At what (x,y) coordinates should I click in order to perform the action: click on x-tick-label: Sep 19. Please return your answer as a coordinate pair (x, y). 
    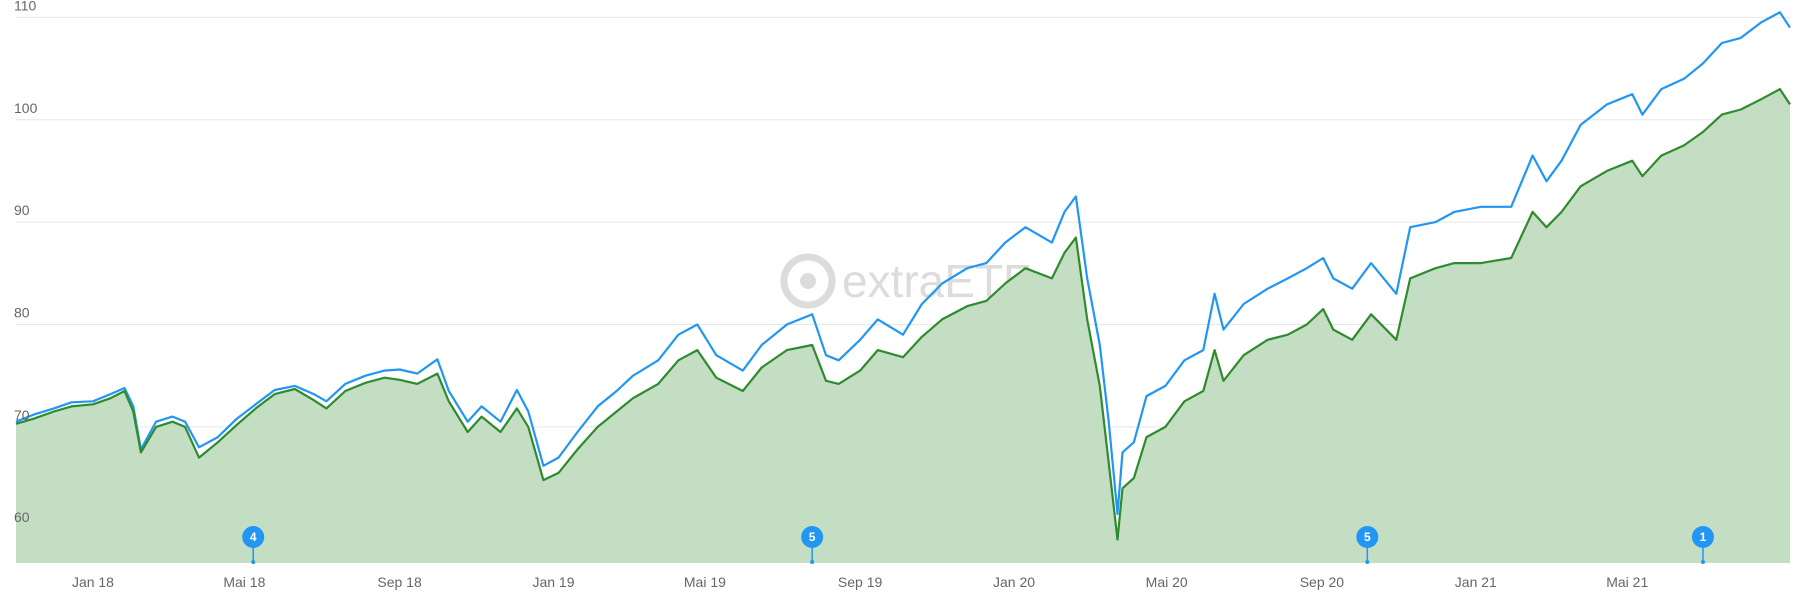
    Looking at the image, I should click on (860, 582).